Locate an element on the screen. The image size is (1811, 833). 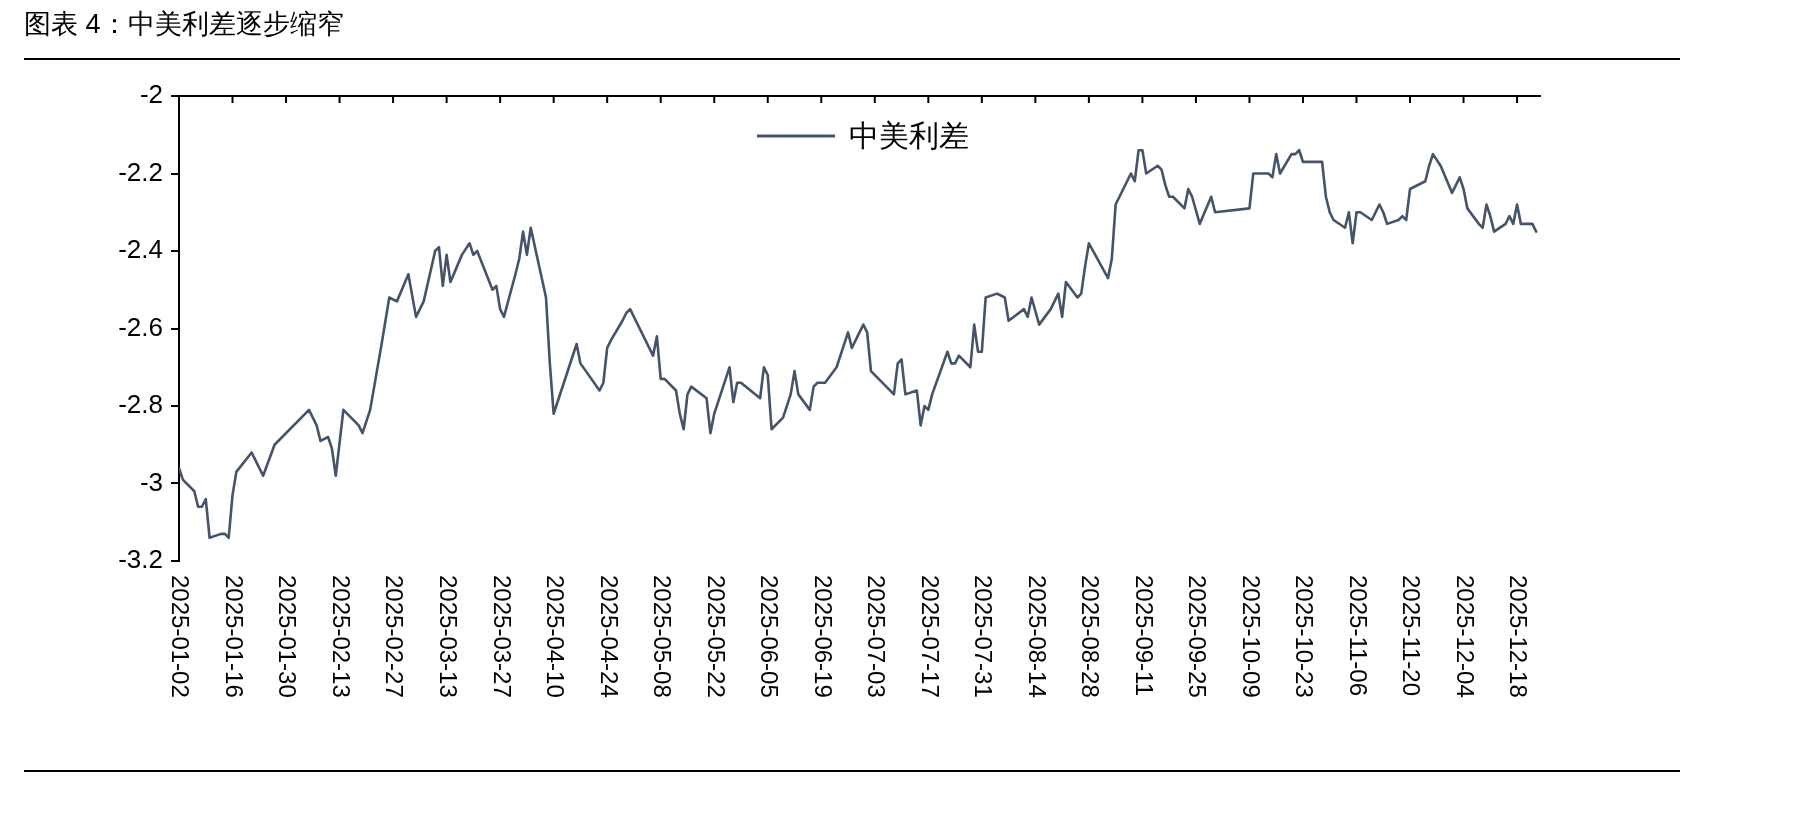
x-tick-label: 2025-03-27 is located at coordinates (502, 636).